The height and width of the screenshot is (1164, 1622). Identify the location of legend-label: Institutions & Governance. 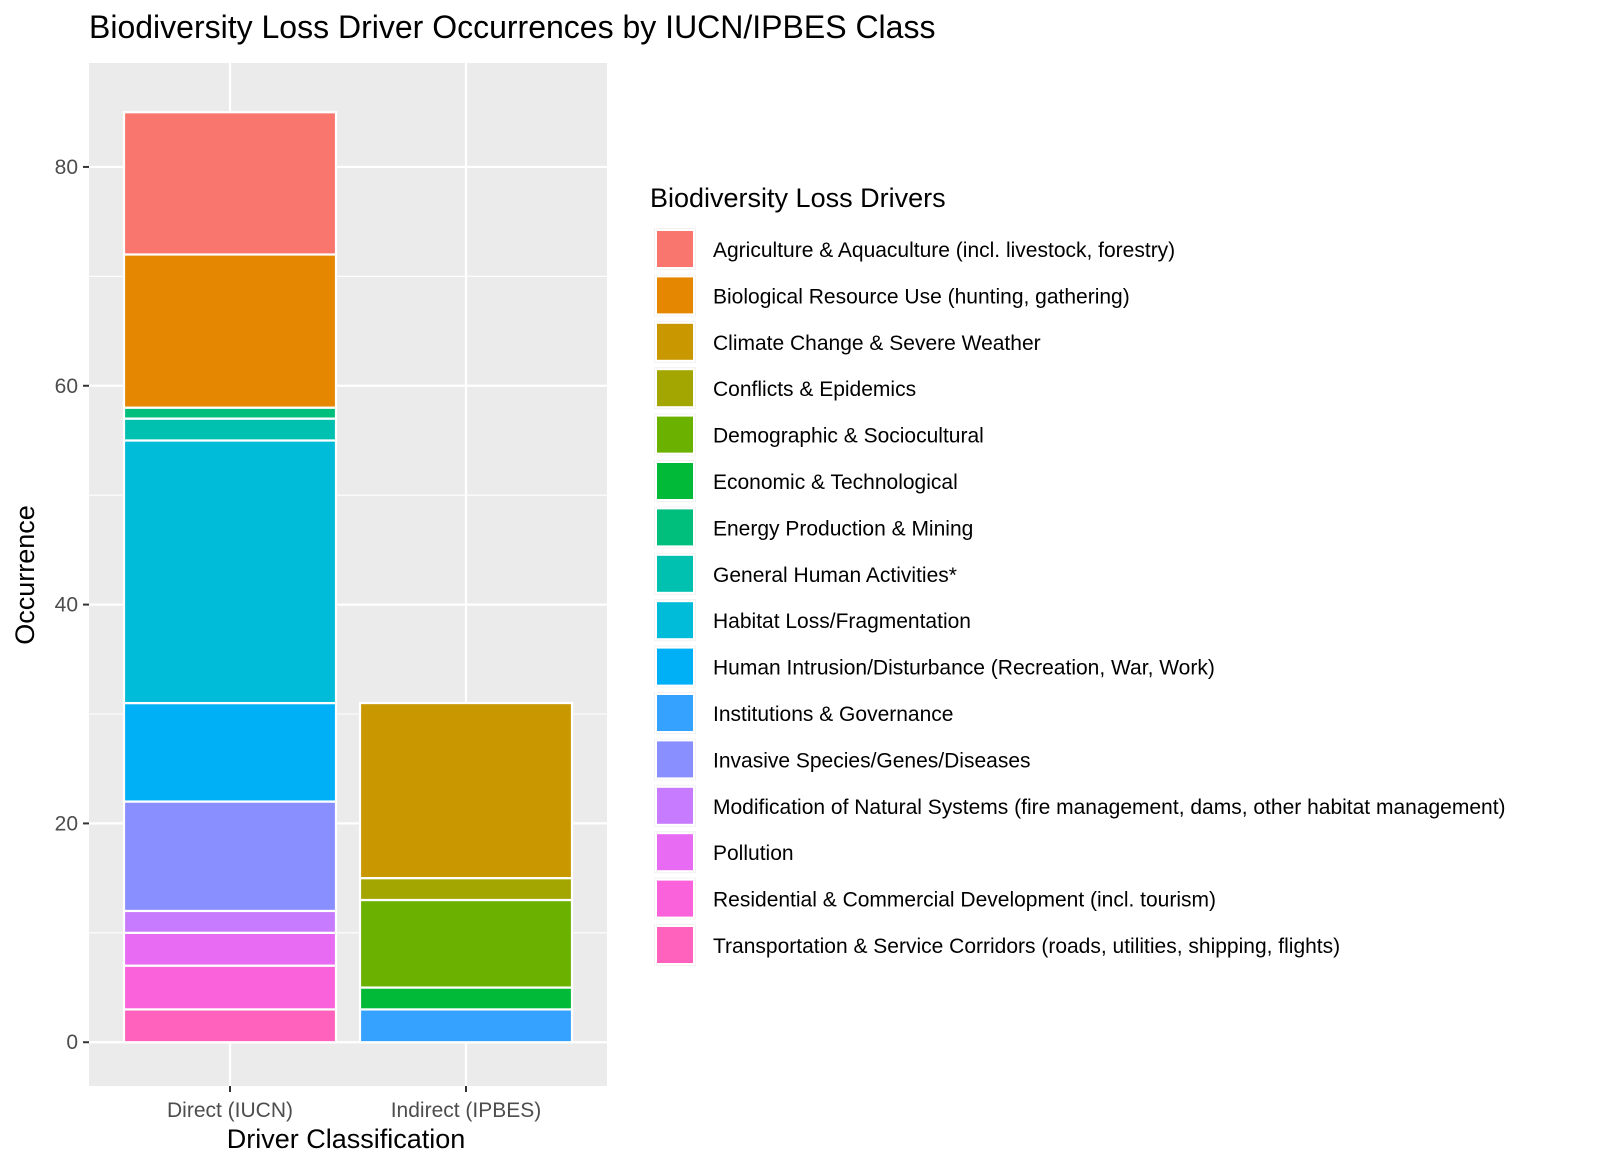
(833, 714).